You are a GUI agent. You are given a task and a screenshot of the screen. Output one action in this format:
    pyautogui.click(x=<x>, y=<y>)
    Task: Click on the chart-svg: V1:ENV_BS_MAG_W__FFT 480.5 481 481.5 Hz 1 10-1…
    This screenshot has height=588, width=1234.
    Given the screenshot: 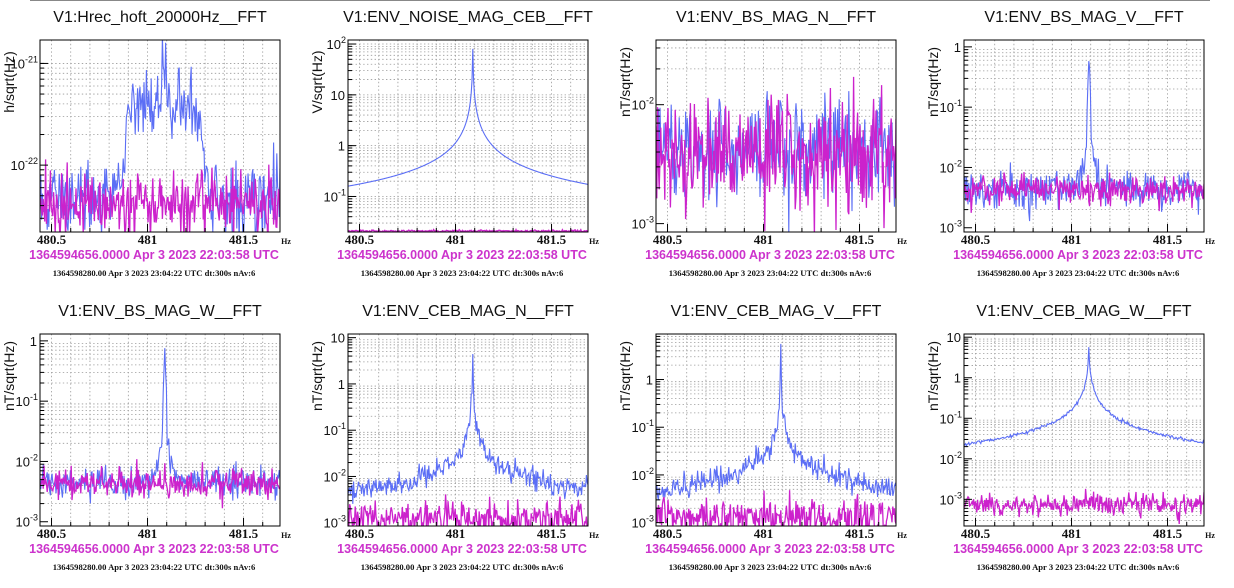 What is the action you would take?
    pyautogui.click(x=146, y=437)
    